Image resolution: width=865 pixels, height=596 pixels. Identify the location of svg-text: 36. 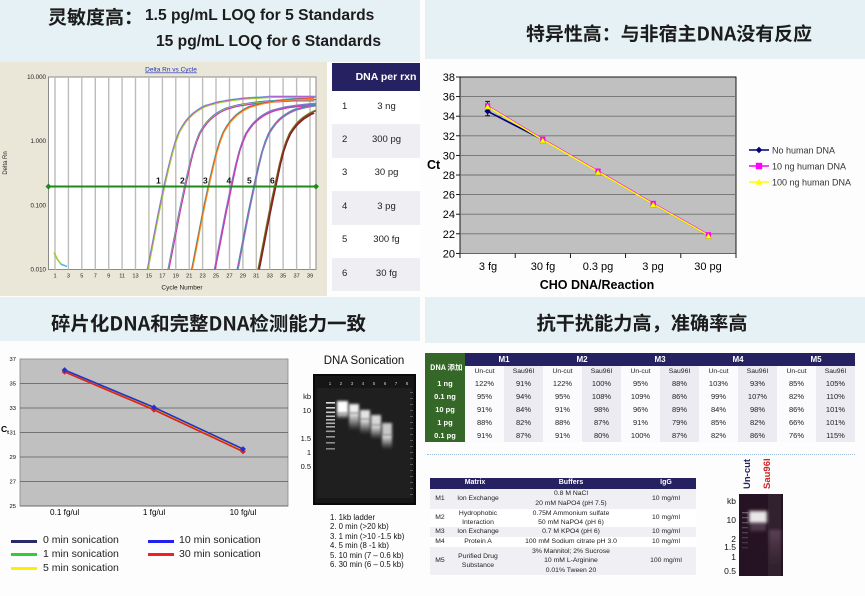
(449, 98).